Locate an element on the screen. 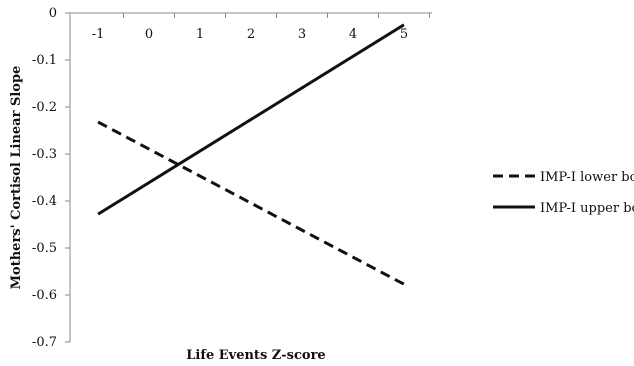 The image size is (634, 366). x-tick-label: 2 is located at coordinates (251, 34).